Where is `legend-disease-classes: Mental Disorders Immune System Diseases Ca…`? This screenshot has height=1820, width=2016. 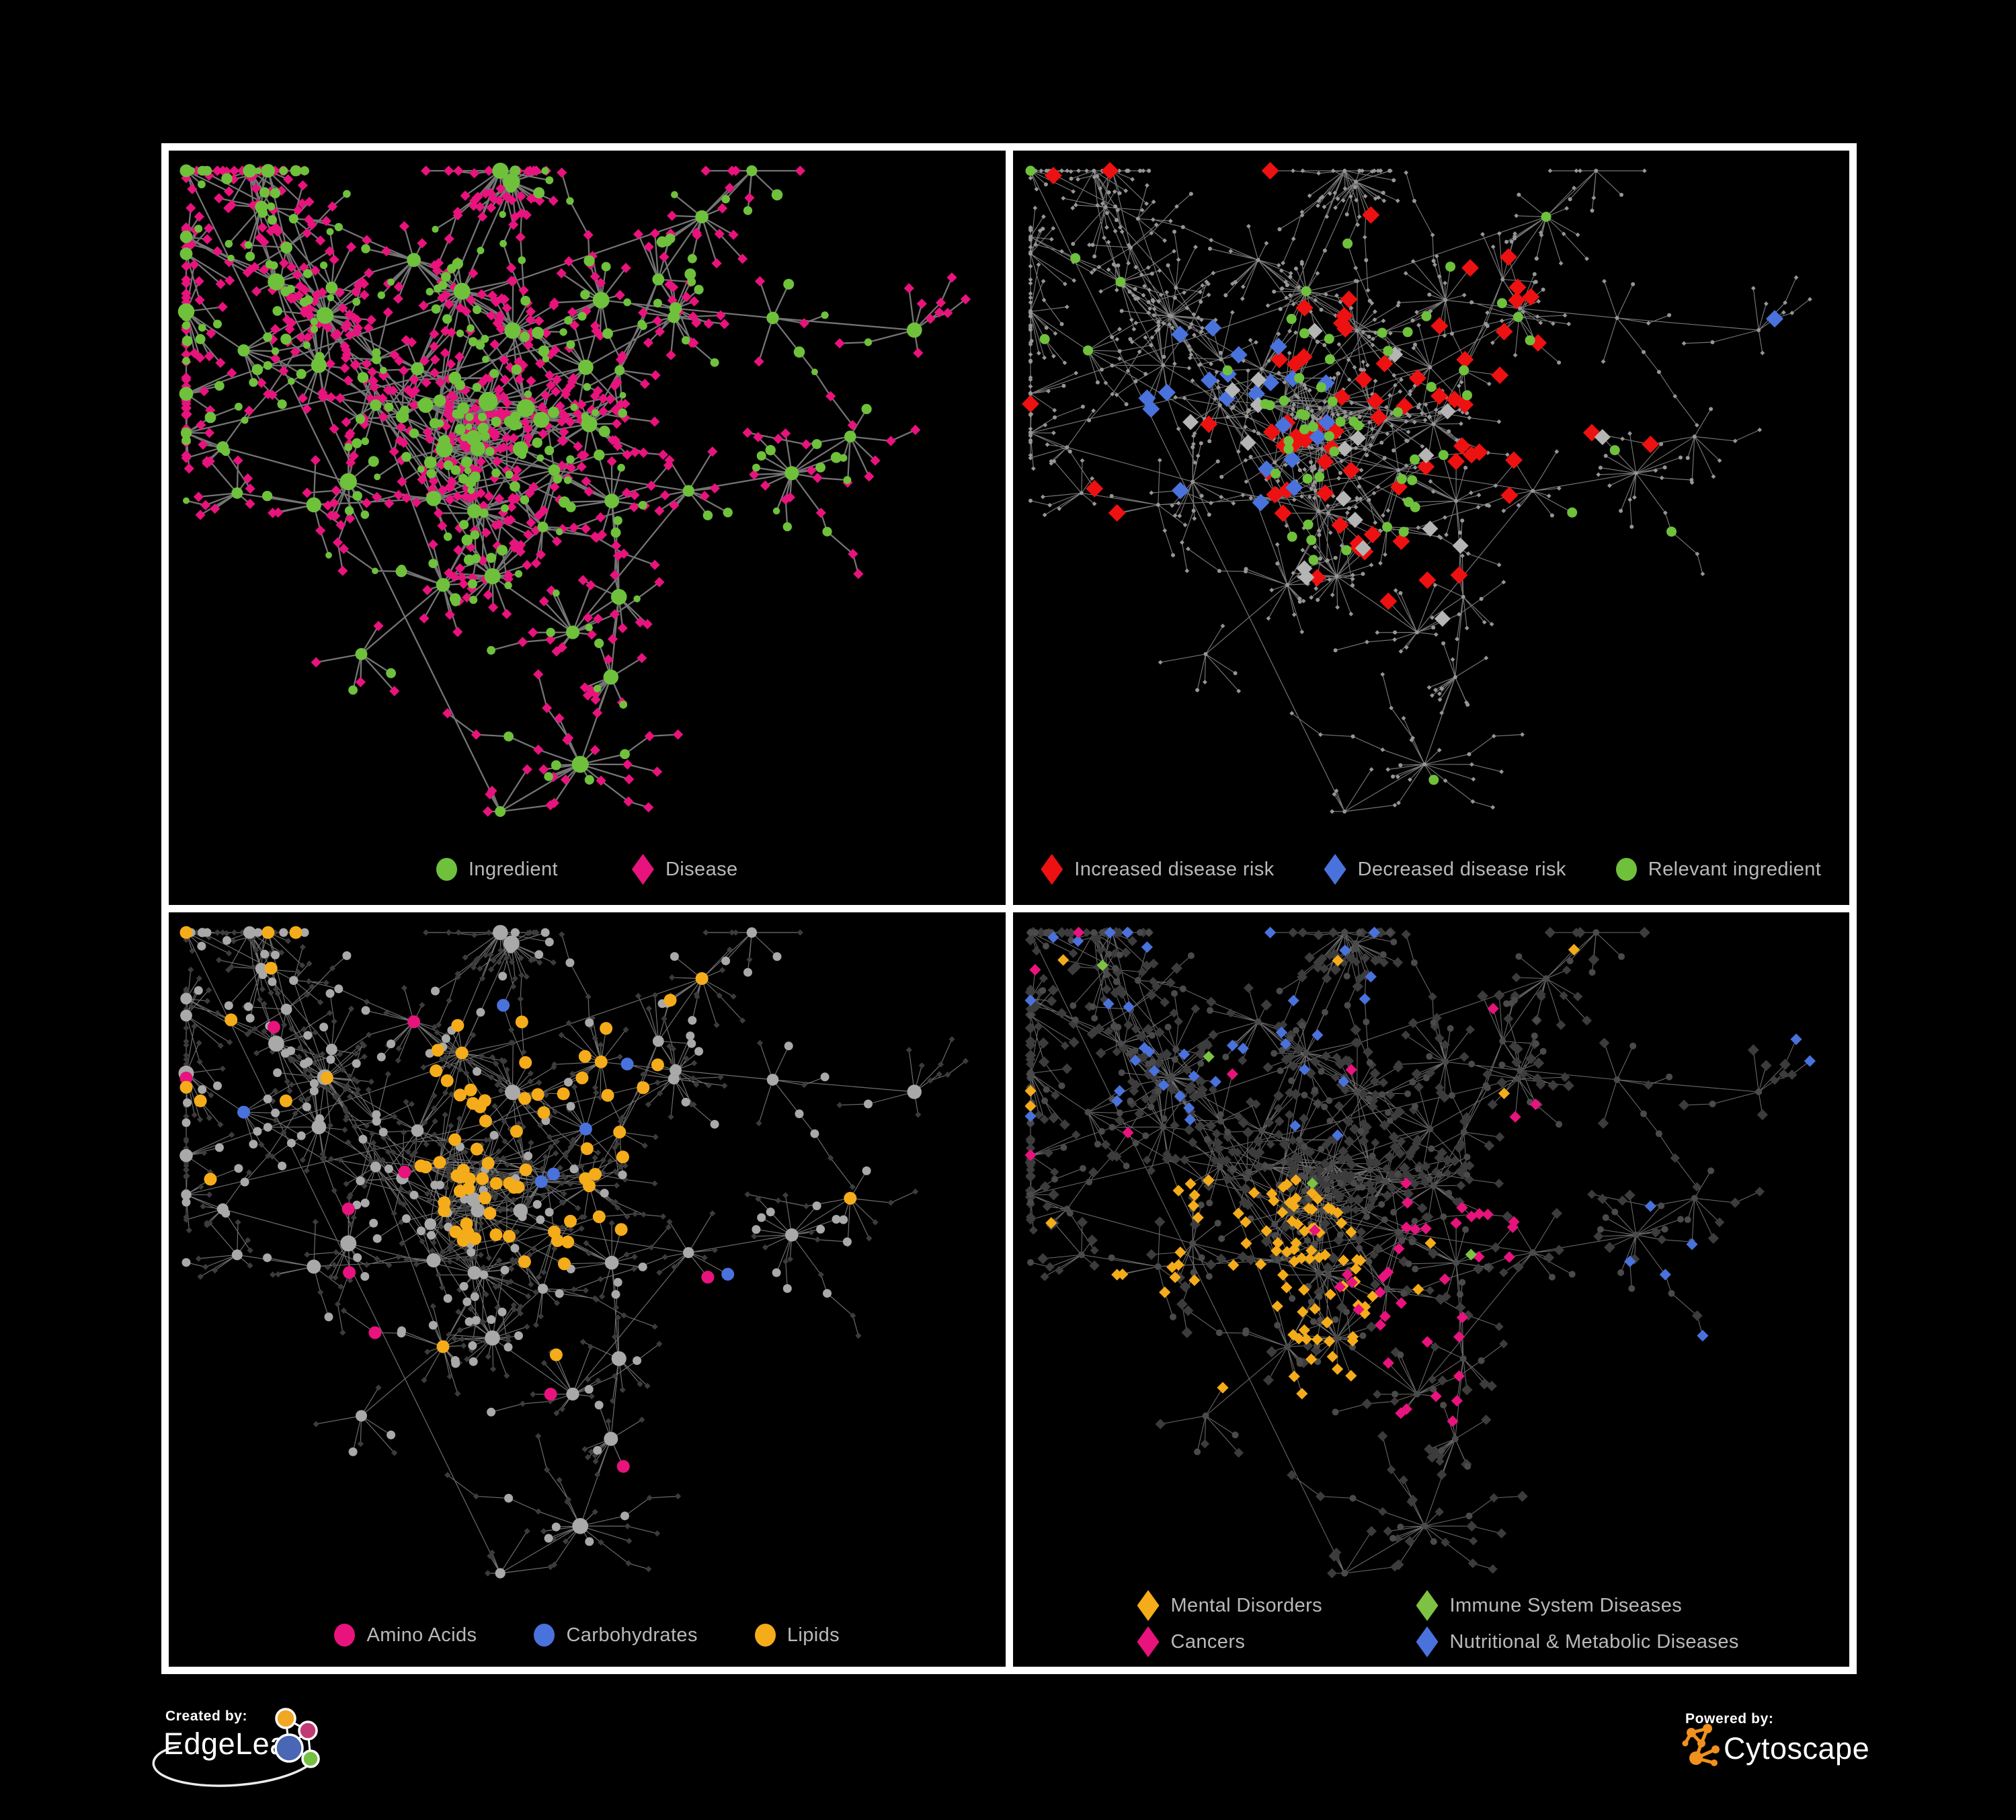
legend-disease-classes: Mental Disorders Immune System Diseases Ca… is located at coordinates (1431, 1623).